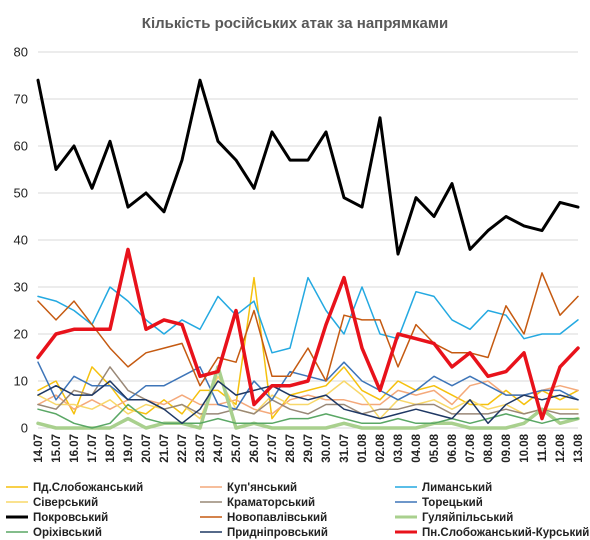 The height and width of the screenshot is (540, 590). Describe the element at coordinates (111, 448) in the screenshot. I see `x-tick-label: 18.07` at that location.